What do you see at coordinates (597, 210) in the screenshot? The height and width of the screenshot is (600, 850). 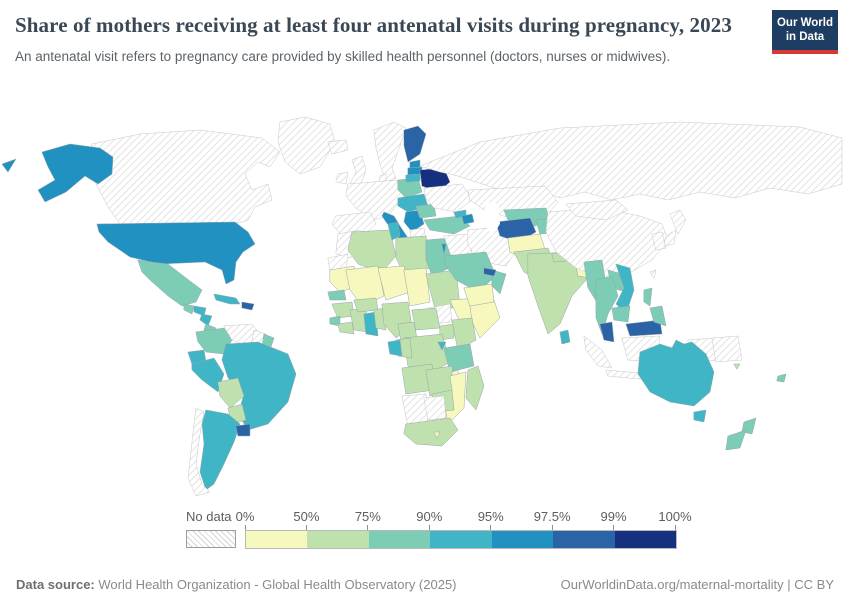 I see `country-mongolia` at bounding box center [597, 210].